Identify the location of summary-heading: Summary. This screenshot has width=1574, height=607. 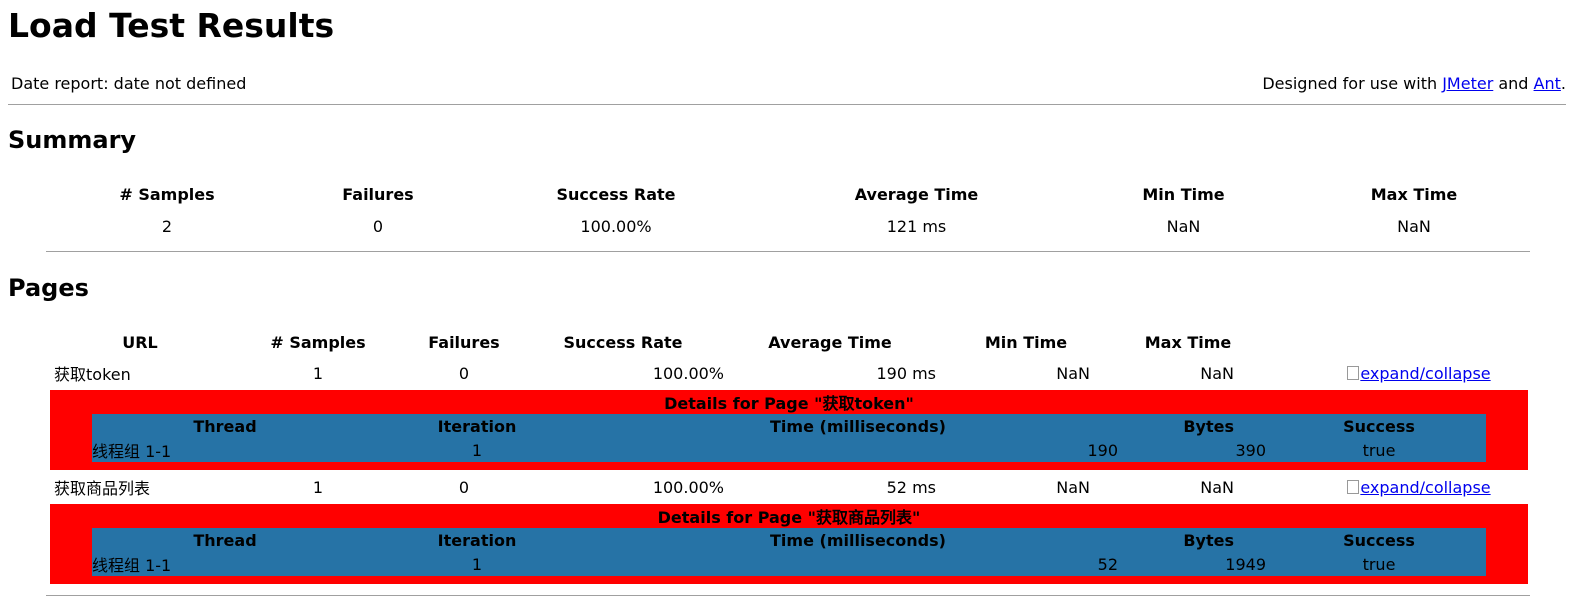
(72, 140).